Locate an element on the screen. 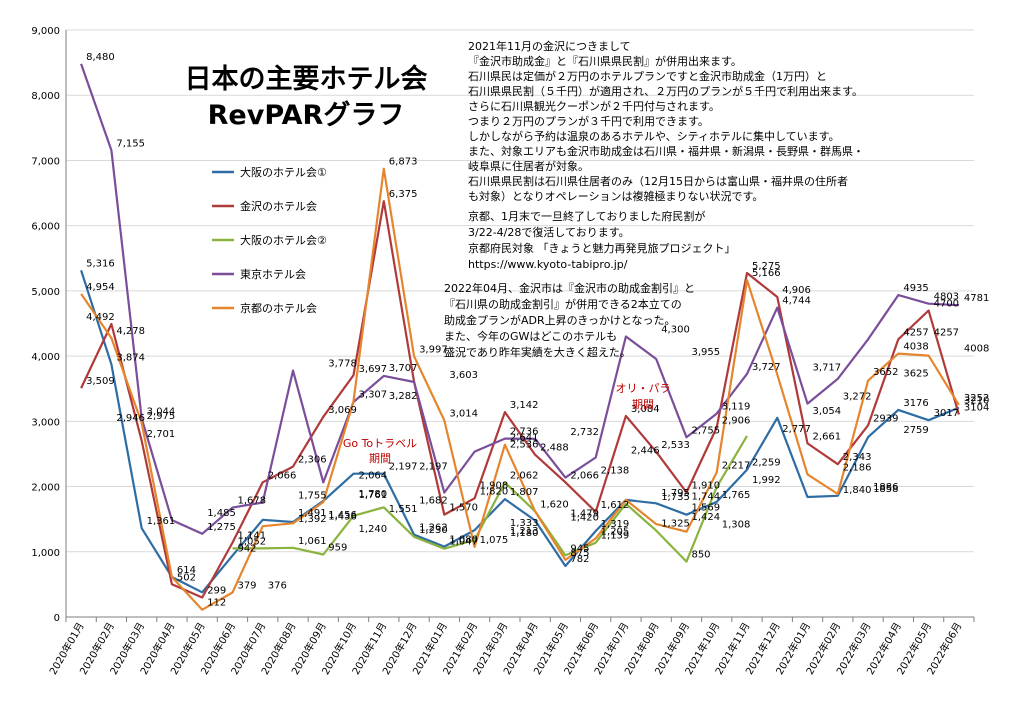  data-label: 3210 is located at coordinates (976, 401).